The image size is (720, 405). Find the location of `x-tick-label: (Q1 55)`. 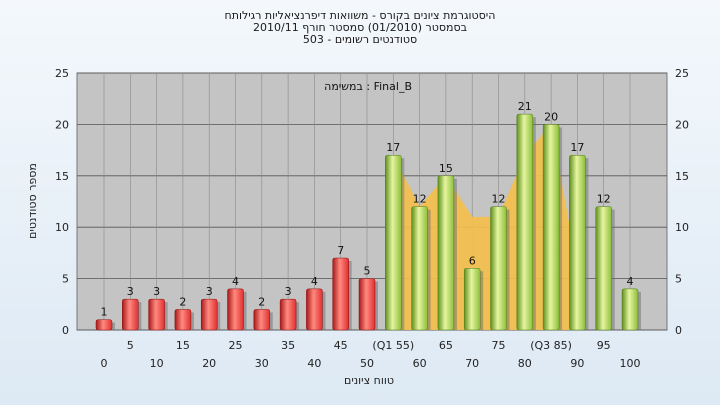

x-tick-label: (Q1 55) is located at coordinates (393, 345).